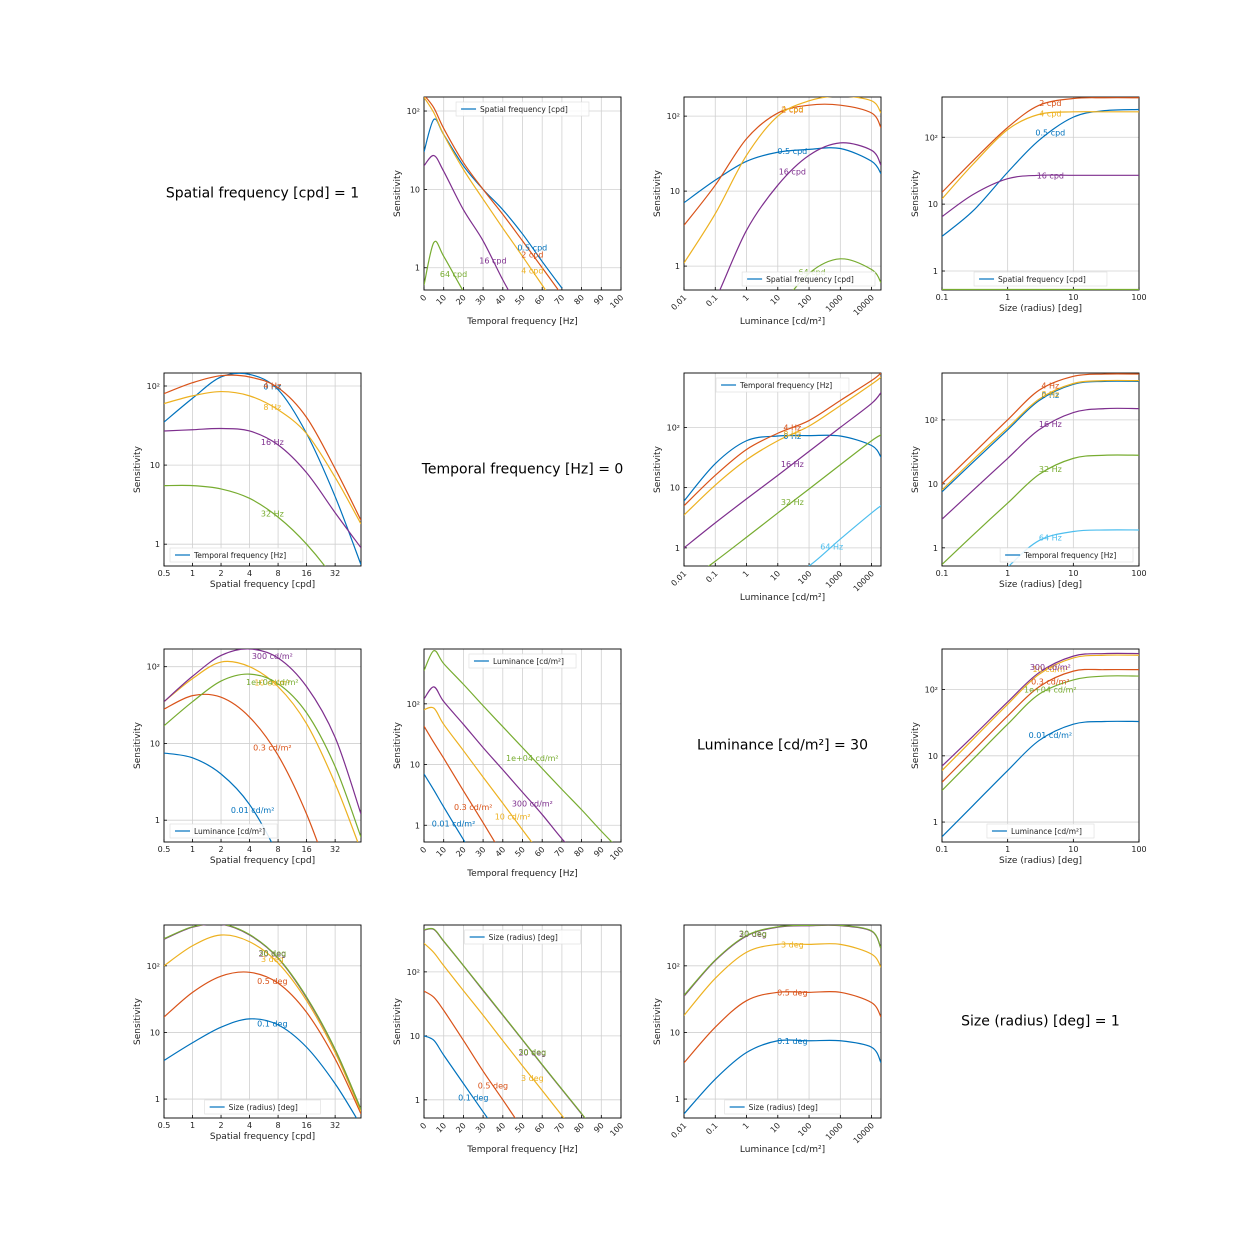 This screenshot has width=1260, height=1260. What do you see at coordinates (423, 1126) in the screenshot?
I see `x-tick-label: 0` at bounding box center [423, 1126].